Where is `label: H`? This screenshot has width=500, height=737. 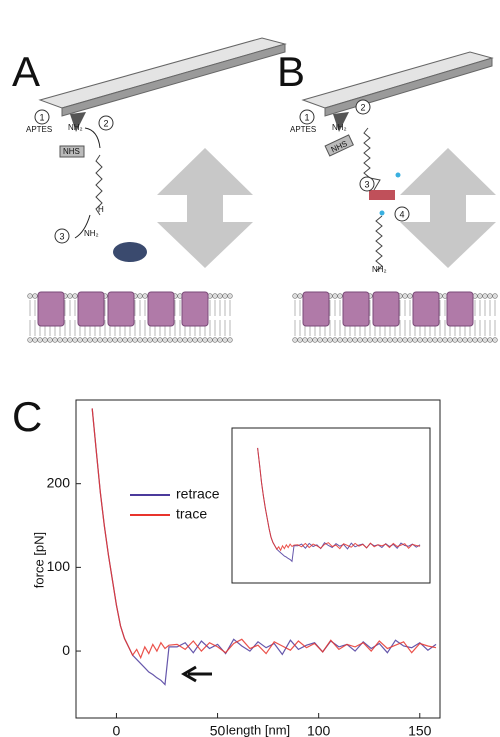
label: H is located at coordinates (101, 209).